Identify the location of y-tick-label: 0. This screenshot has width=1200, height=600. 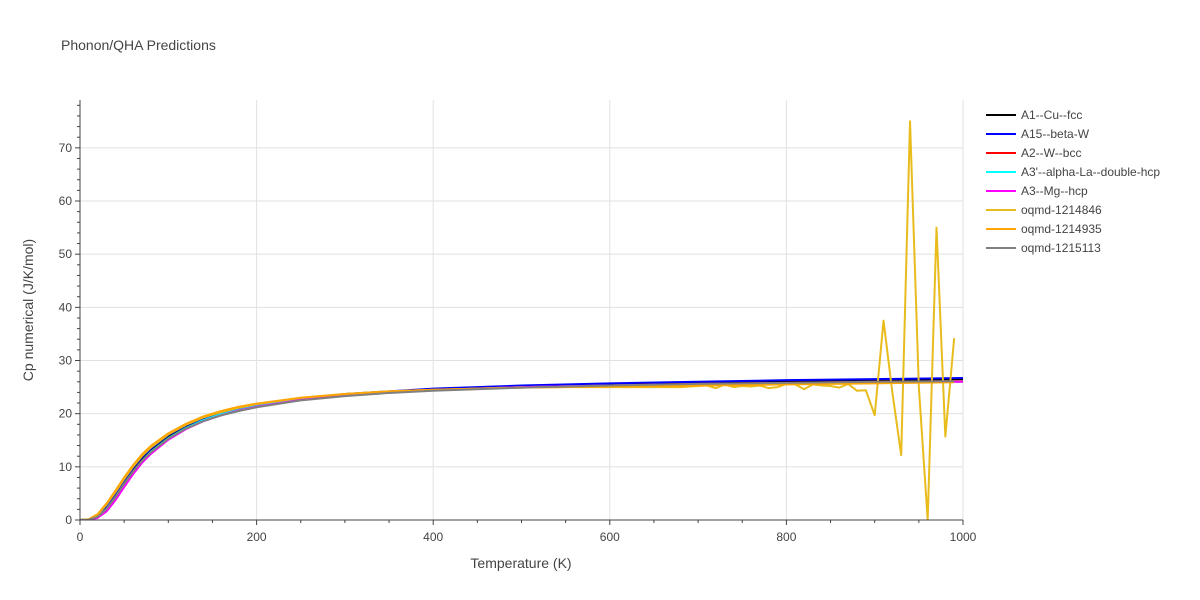
(68, 520).